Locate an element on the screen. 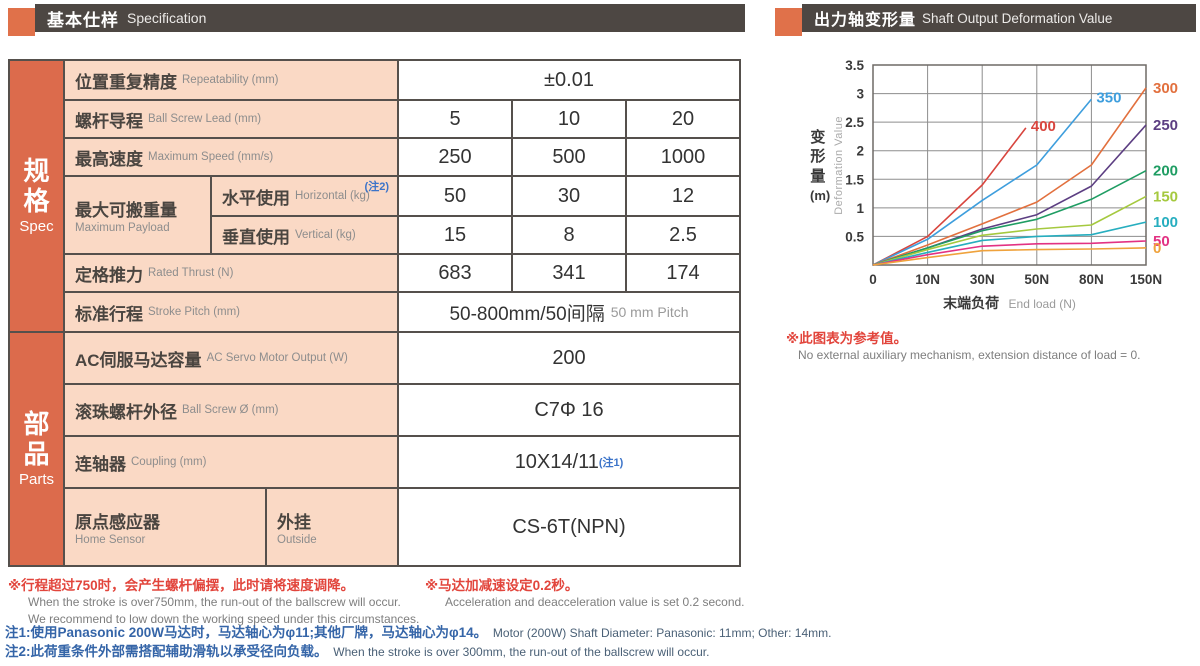 The image size is (1200, 666). spec-title-en: Specification is located at coordinates (167, 18).